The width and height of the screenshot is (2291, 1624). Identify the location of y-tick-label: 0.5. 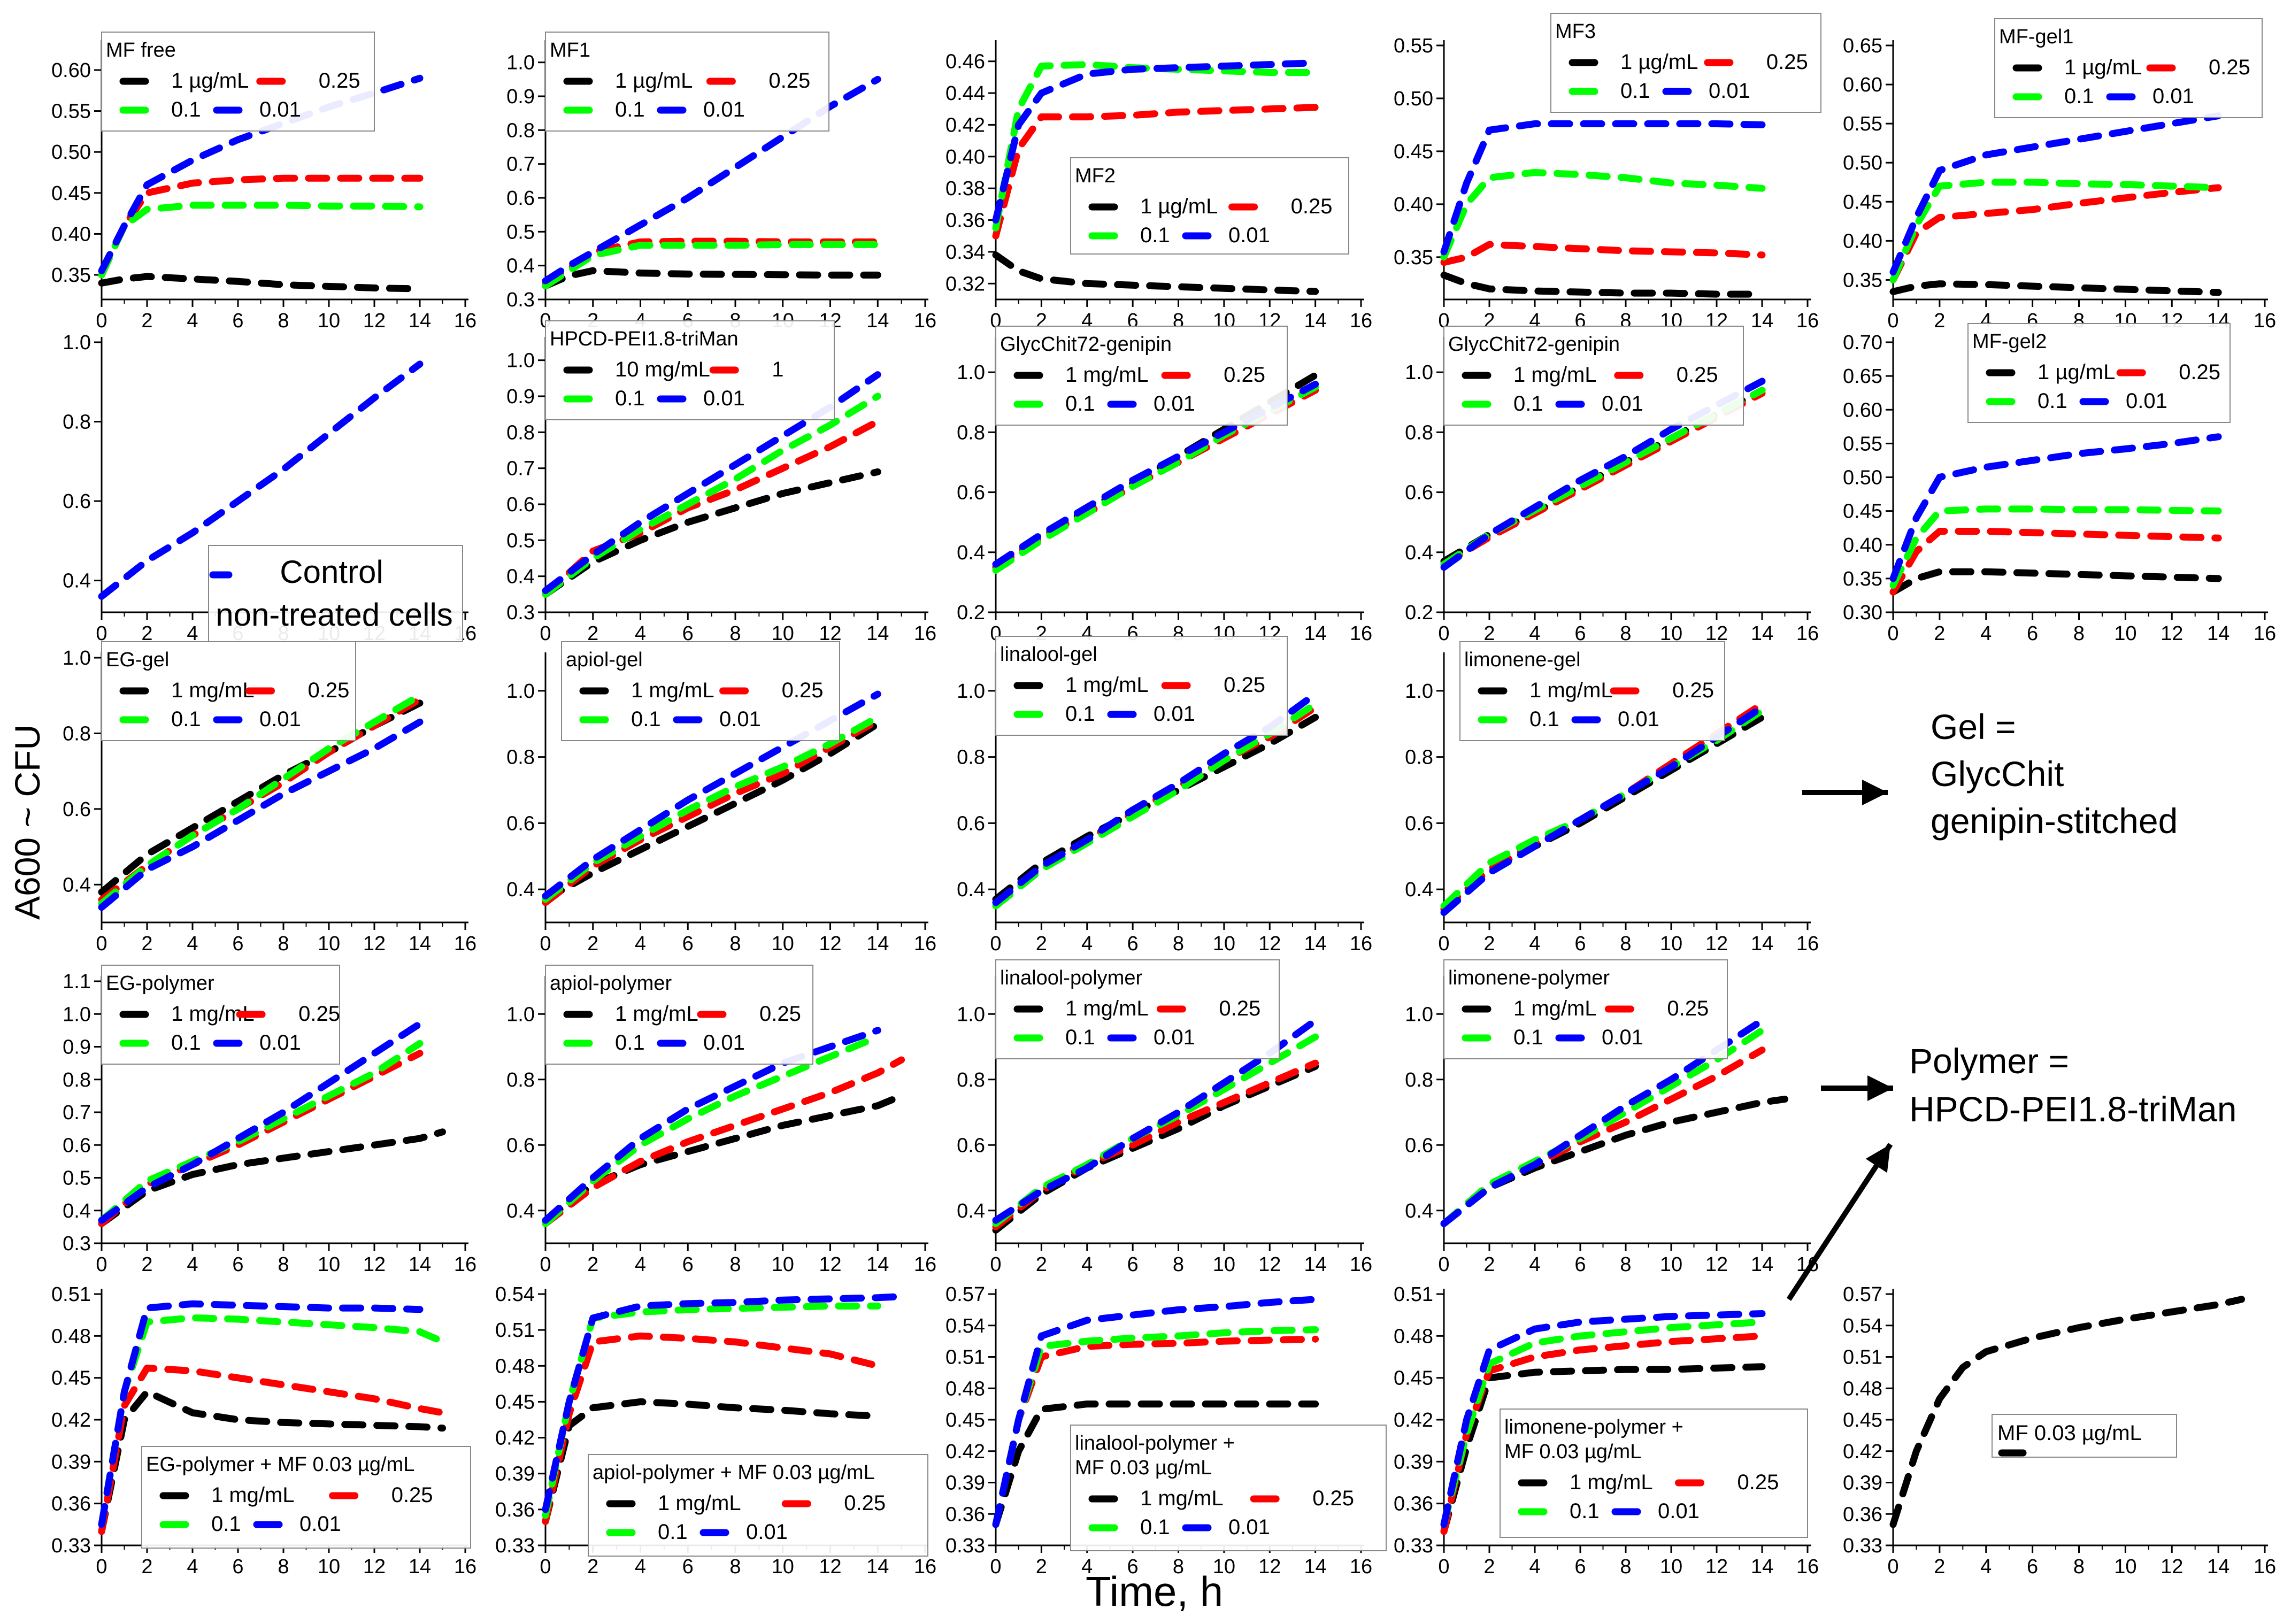
(77, 1178).